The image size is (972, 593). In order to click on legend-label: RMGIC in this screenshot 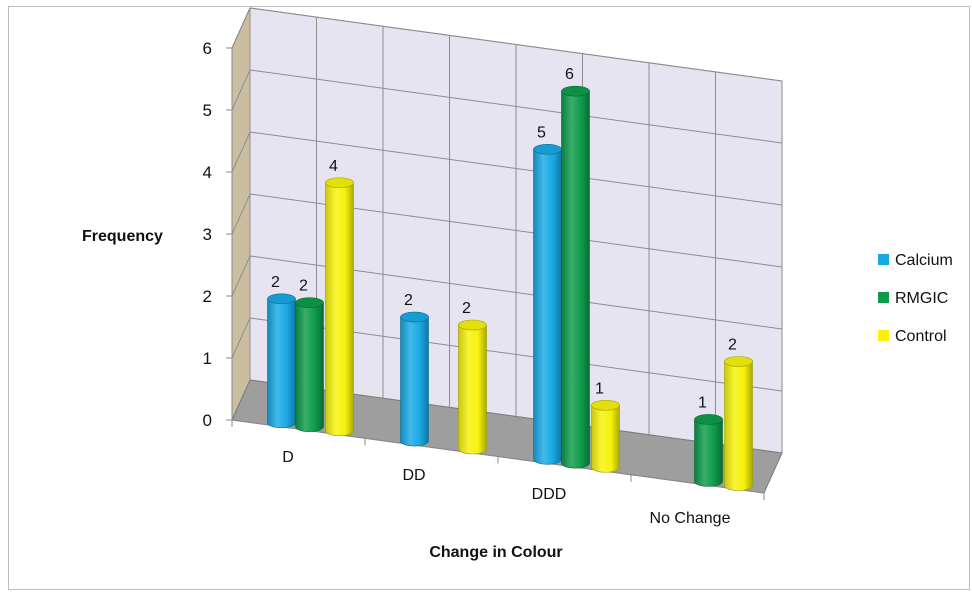, I will do `click(921, 298)`.